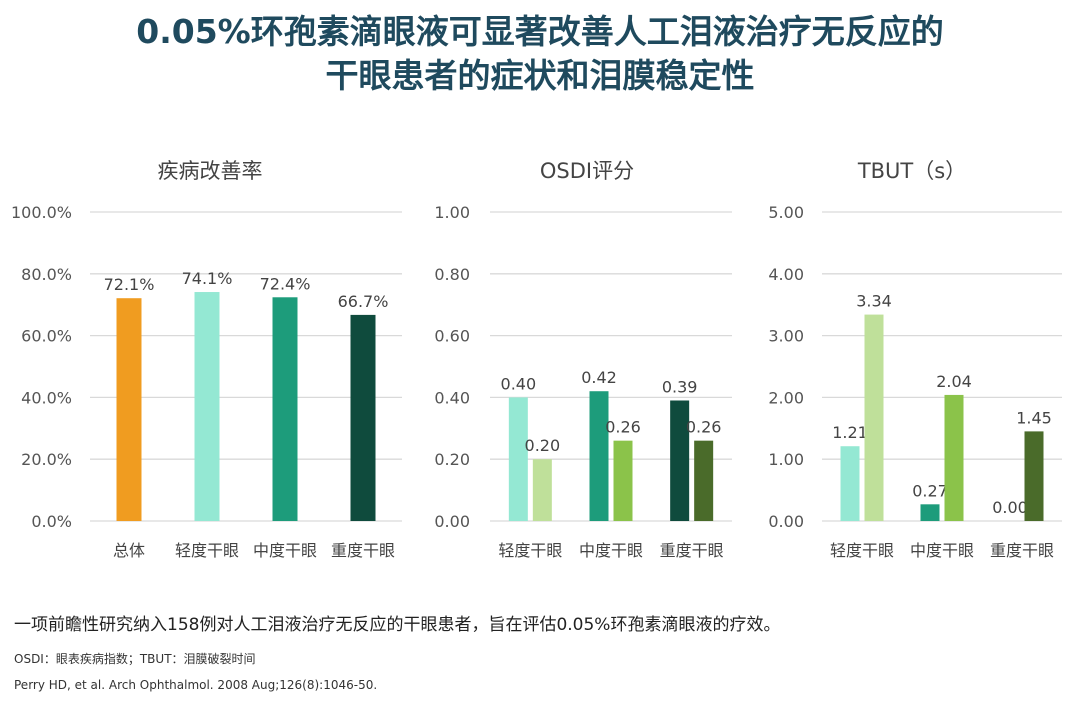 Image resolution: width=1080 pixels, height=703 pixels. What do you see at coordinates (786, 212) in the screenshot?
I see `y-tick-label: 5.00` at bounding box center [786, 212].